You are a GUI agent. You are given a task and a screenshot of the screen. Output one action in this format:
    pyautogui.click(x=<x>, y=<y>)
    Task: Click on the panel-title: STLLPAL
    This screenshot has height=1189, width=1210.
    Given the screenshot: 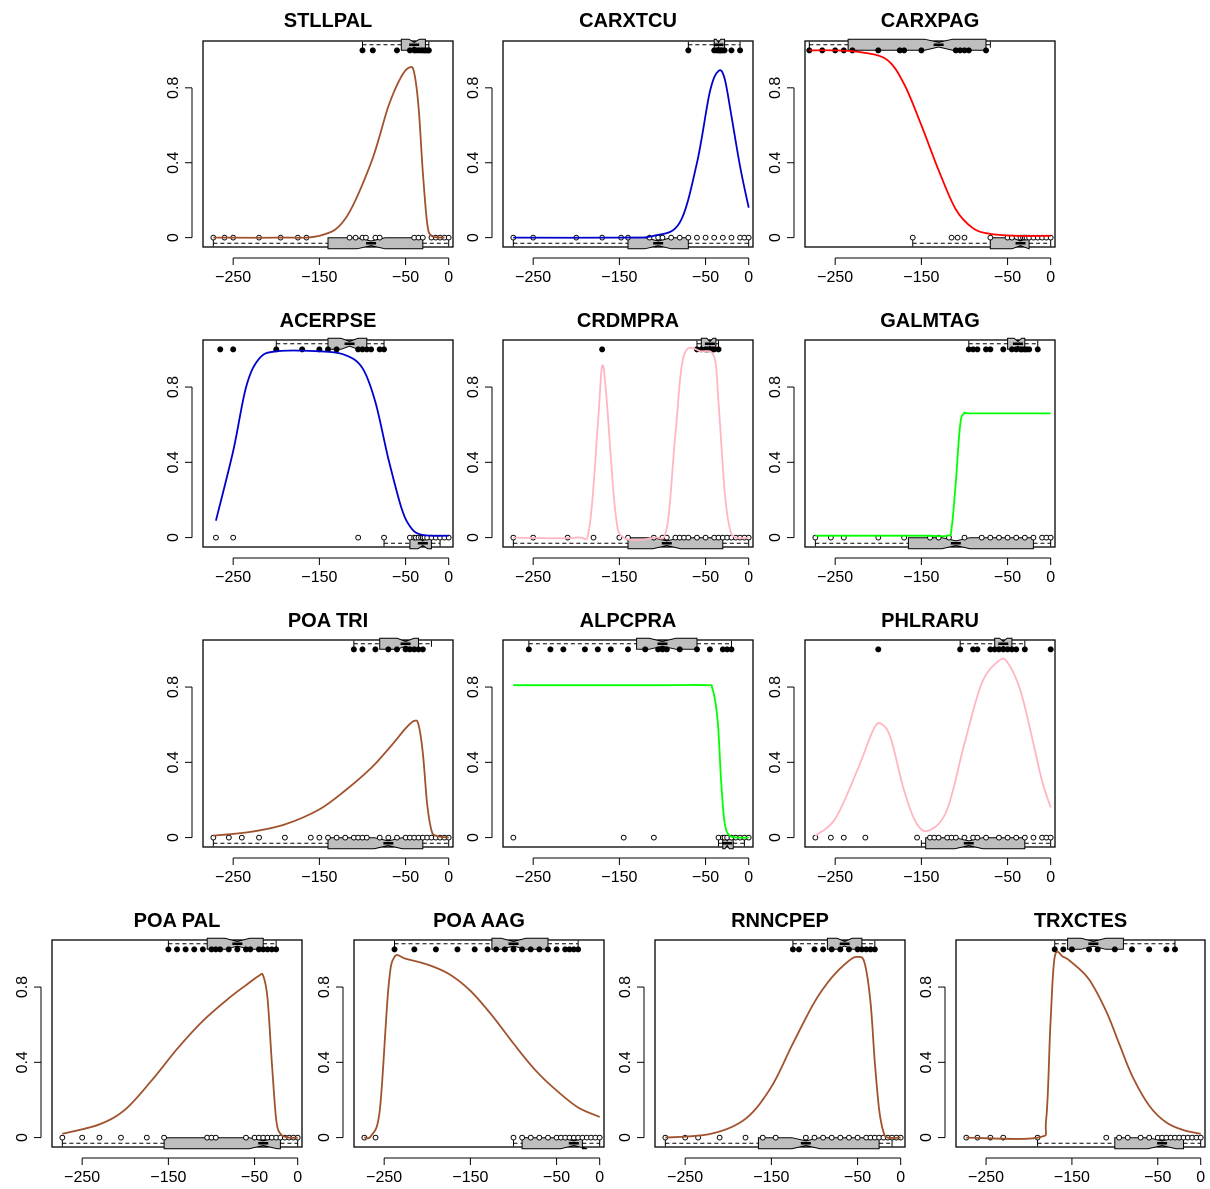 What is the action you would take?
    pyautogui.click(x=328, y=21)
    